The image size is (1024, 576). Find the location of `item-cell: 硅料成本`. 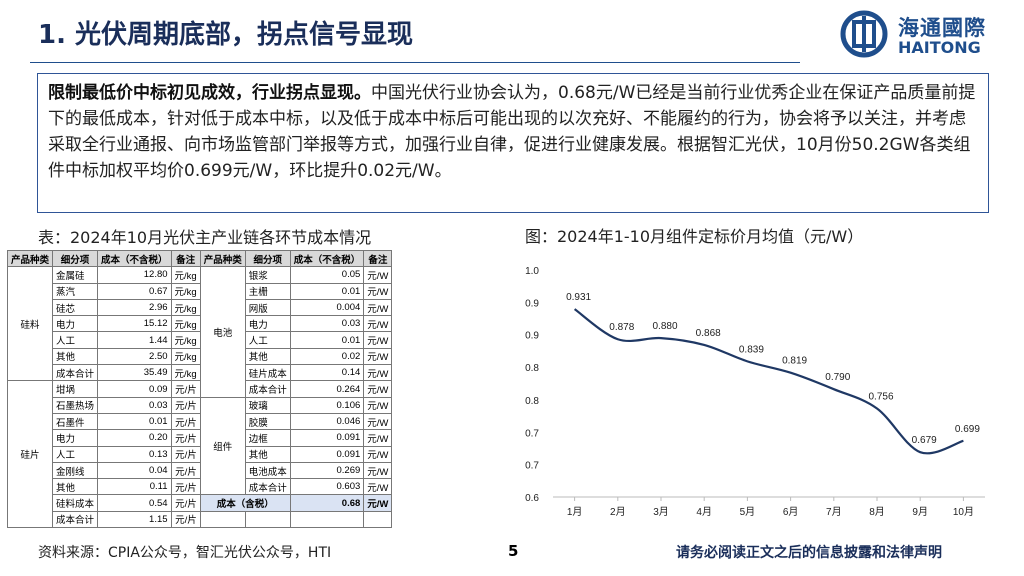

item-cell: 硅料成本 is located at coordinates (75, 503).